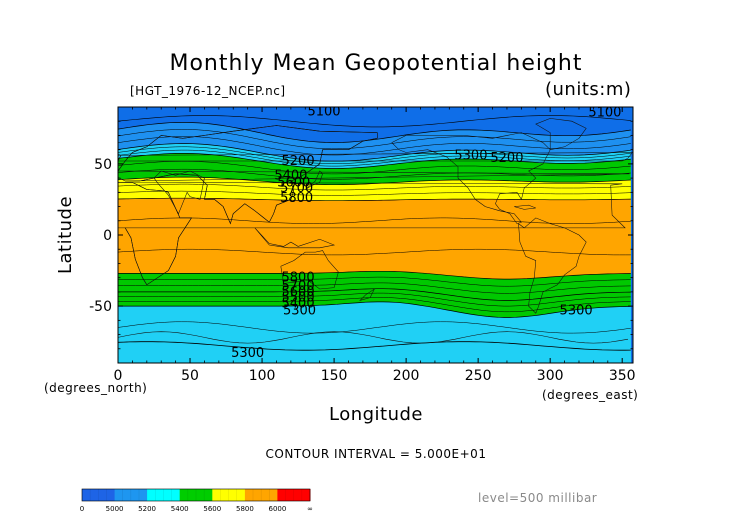 The width and height of the screenshot is (752, 532). What do you see at coordinates (537, 498) in the screenshot?
I see `level-label: level=500 millibar` at bounding box center [537, 498].